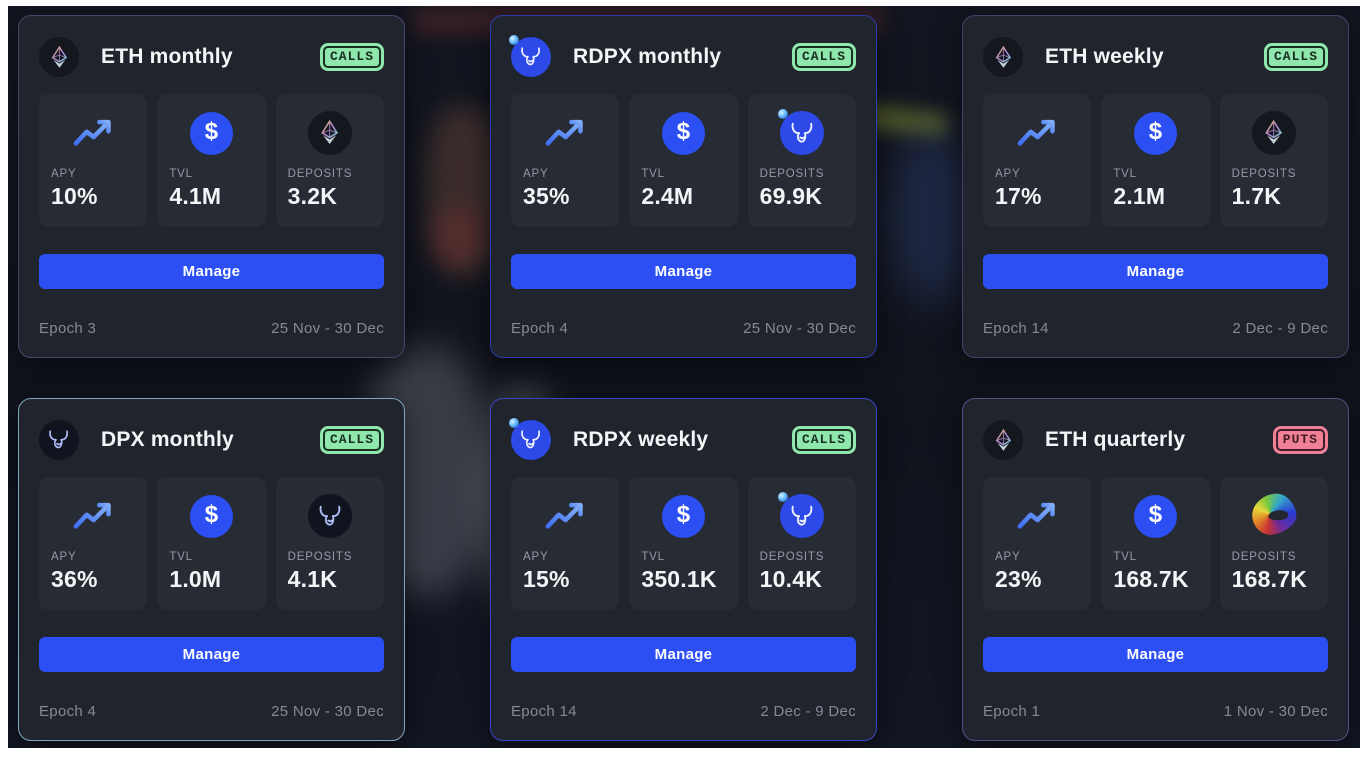 The height and width of the screenshot is (758, 1368). What do you see at coordinates (329, 516) in the screenshot?
I see `dpx-token-icon` at bounding box center [329, 516].